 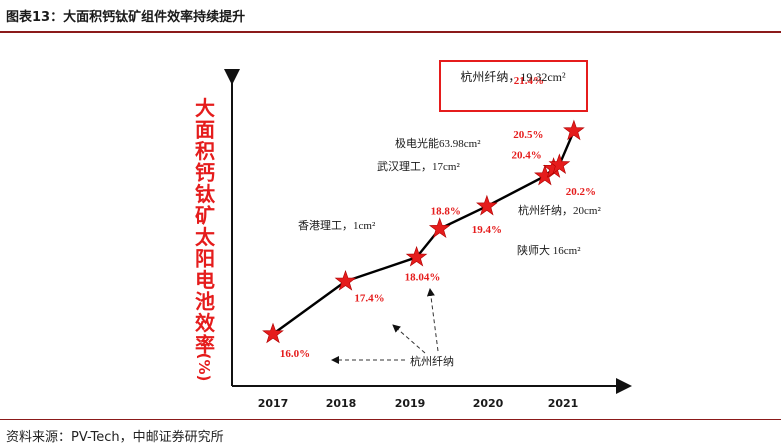 I want to click on y-label-char: 效, so click(x=205, y=323).